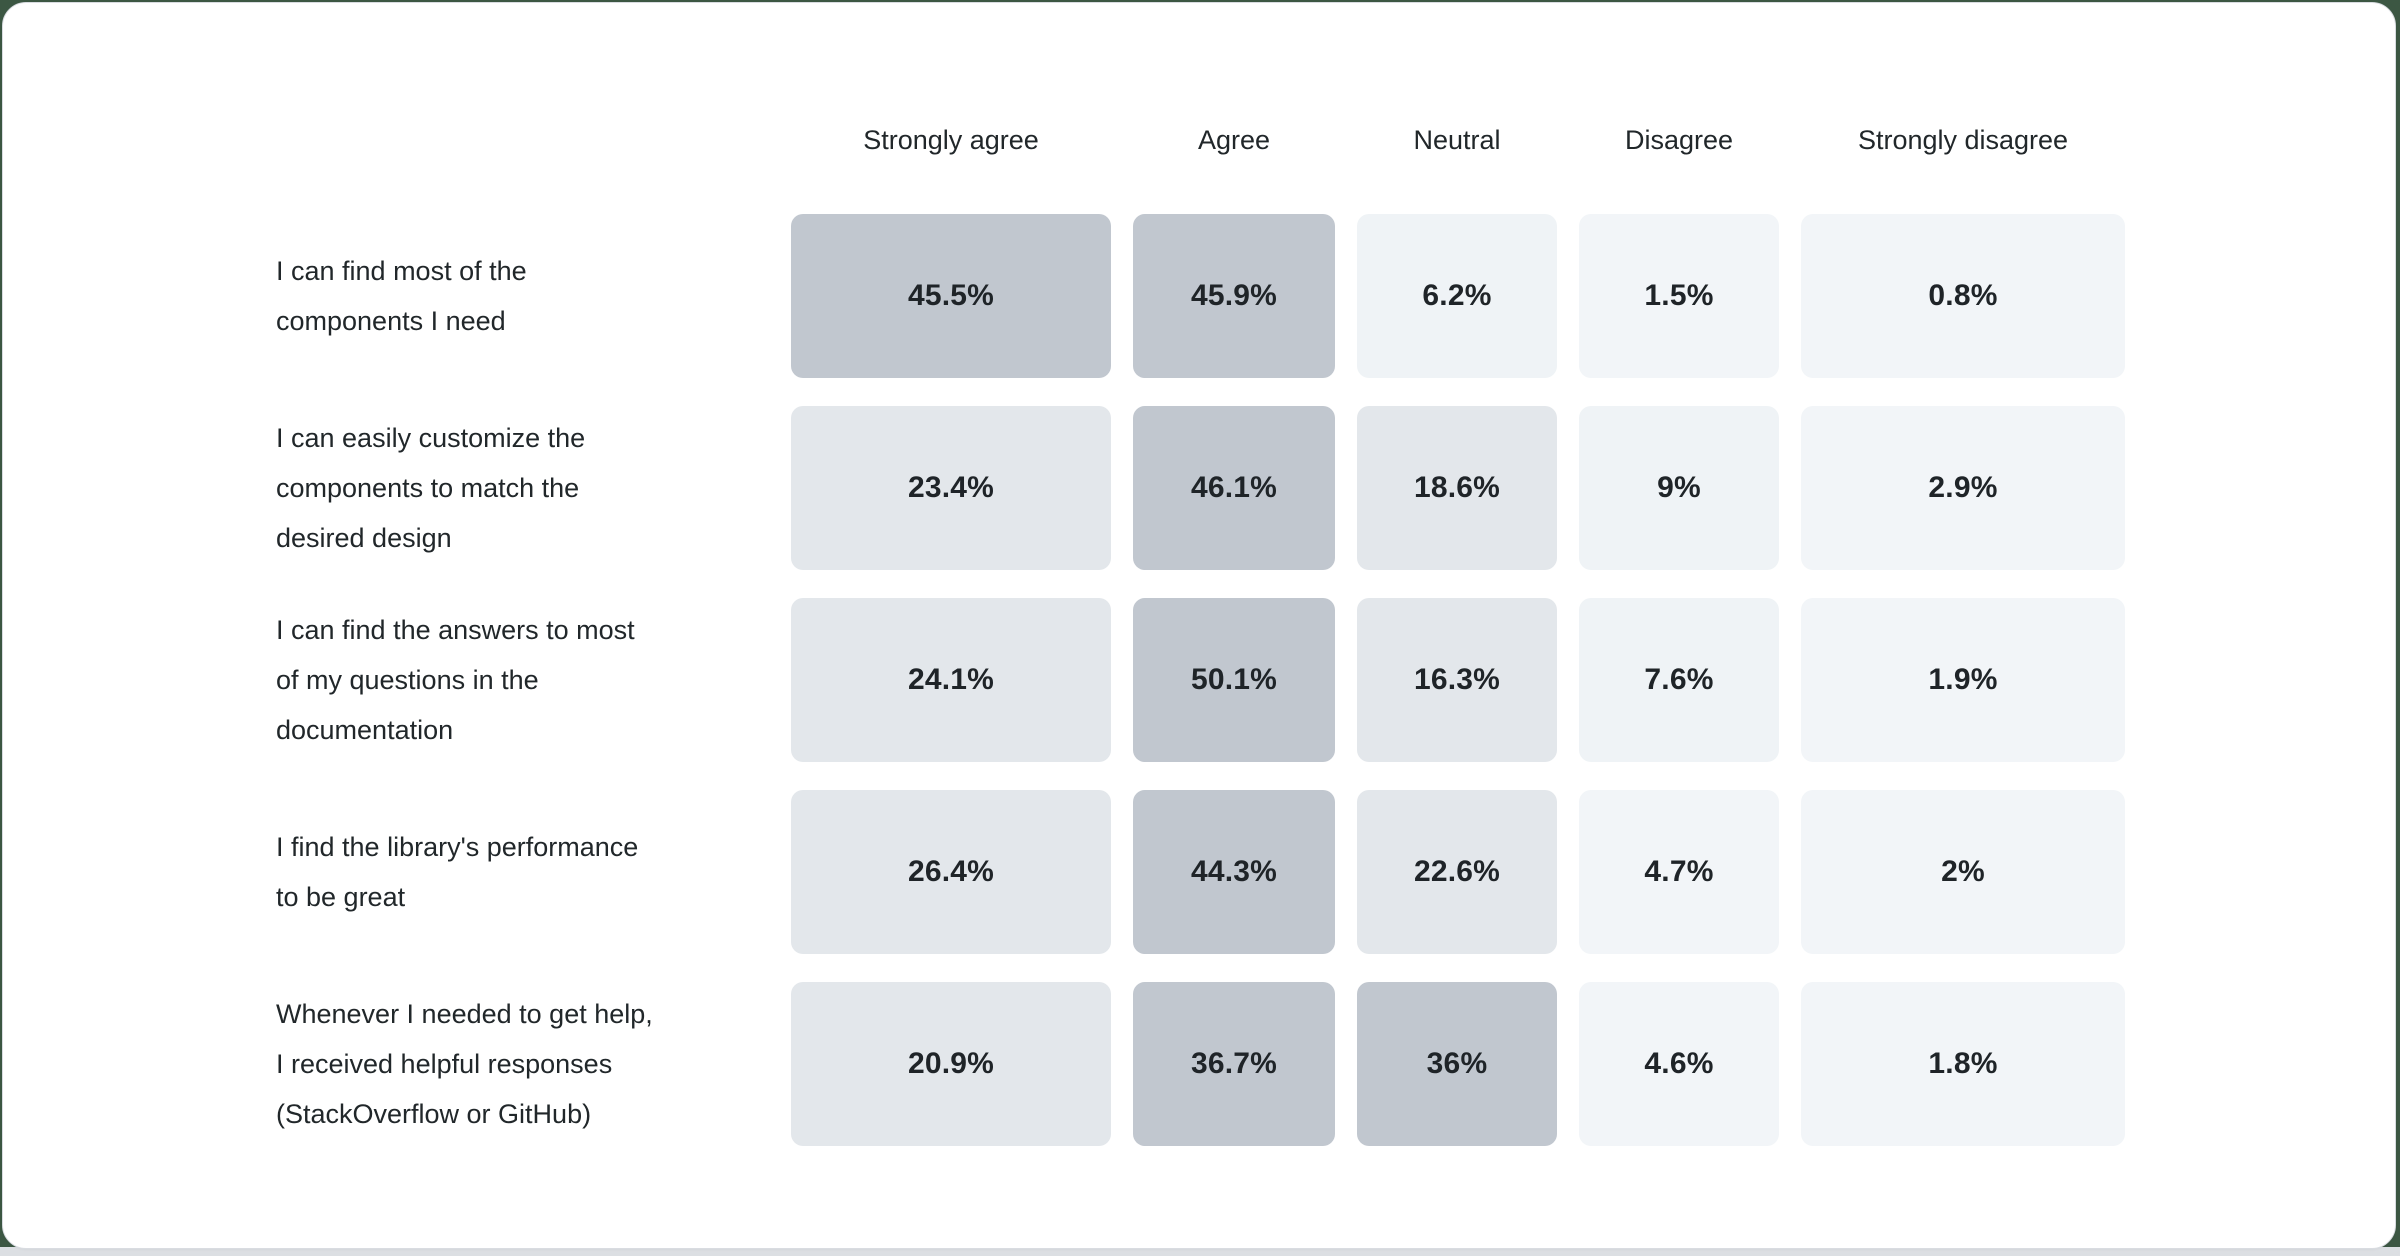 This screenshot has height=1256, width=2400. Describe the element at coordinates (1457, 140) in the screenshot. I see `column-header-neutral: Neutral` at that location.